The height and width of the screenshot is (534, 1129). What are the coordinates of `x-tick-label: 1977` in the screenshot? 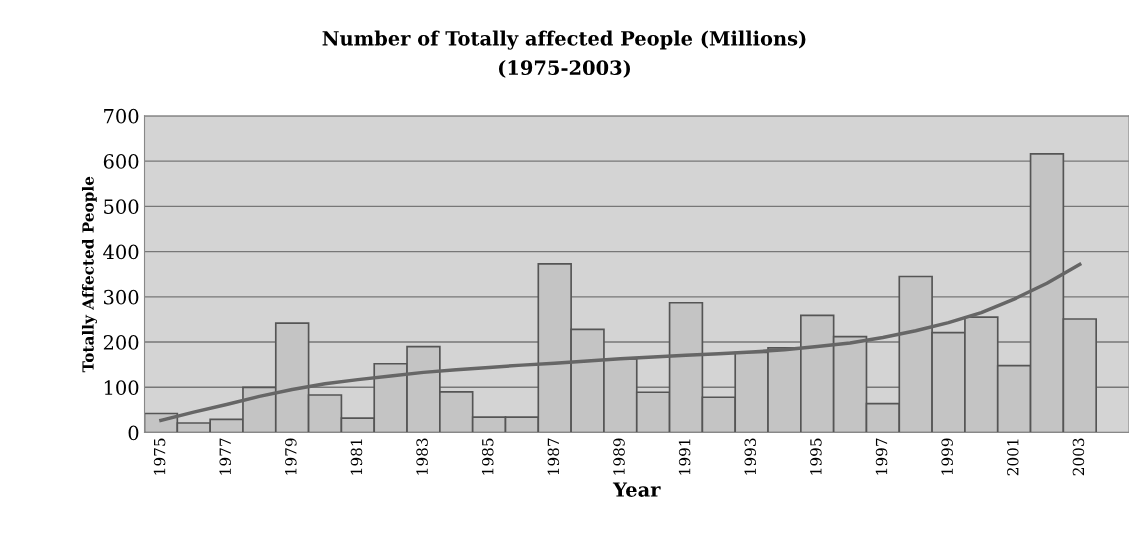 It's located at (225, 456).